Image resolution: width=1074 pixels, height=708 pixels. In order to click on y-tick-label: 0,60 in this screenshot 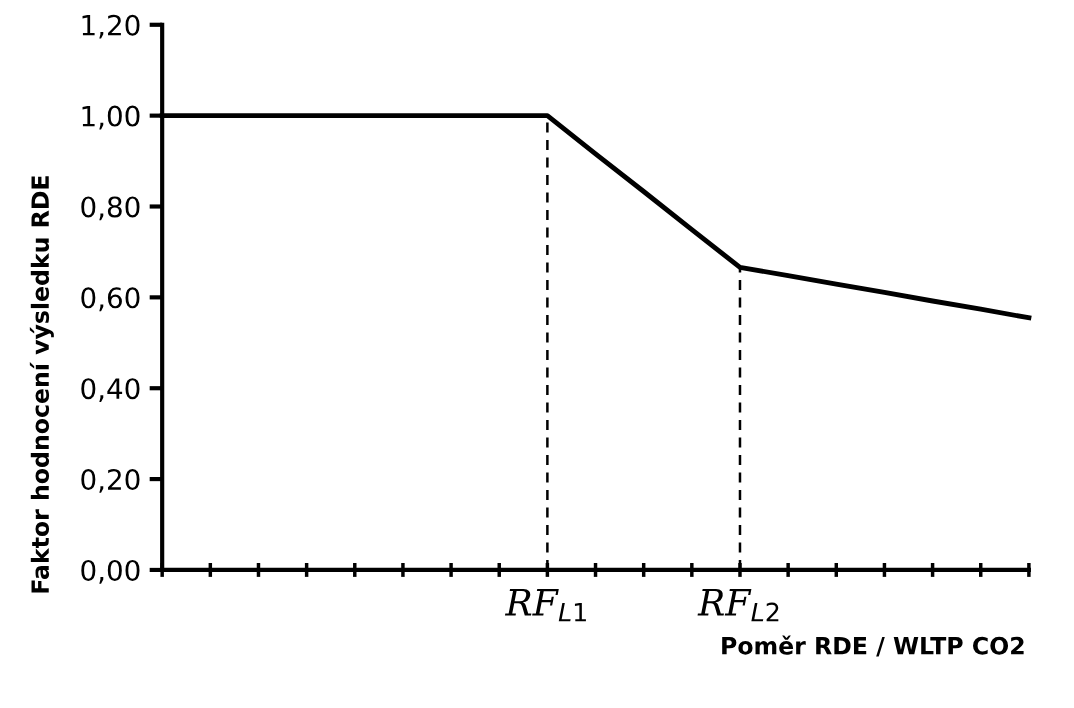, I will do `click(110, 299)`.